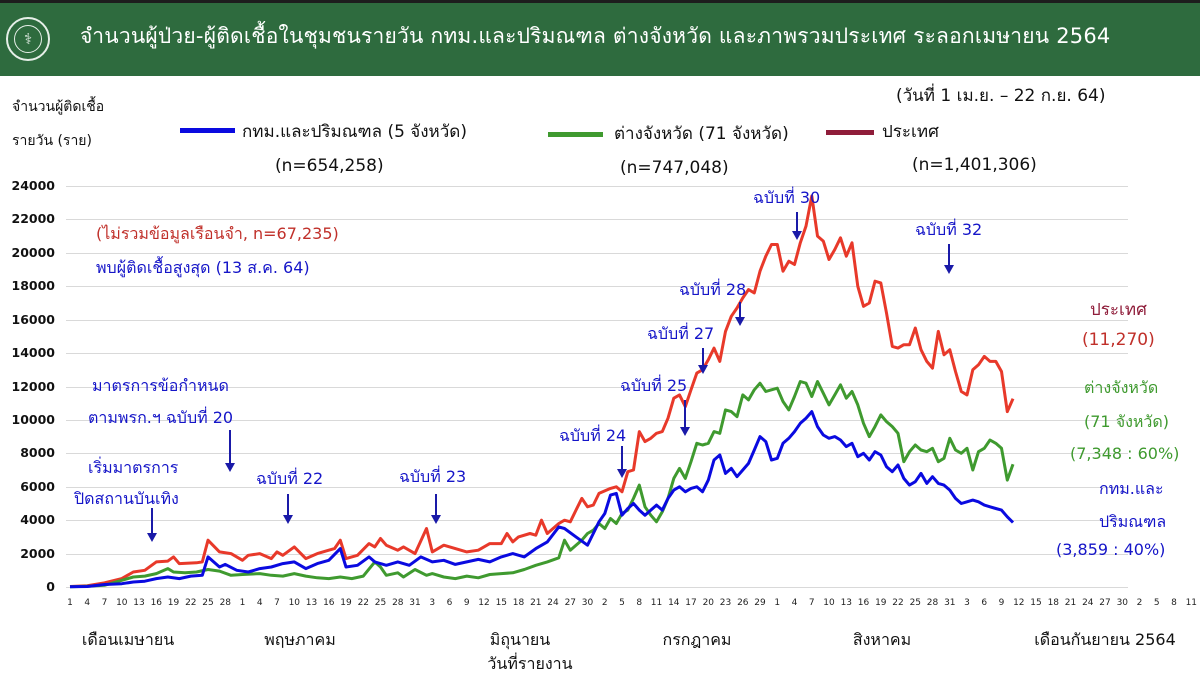 Image resolution: width=1200 pixels, height=677 pixels. Describe the element at coordinates (974, 165) in the screenshot. I see `legend-n-country: (n=1,401,306)` at that location.